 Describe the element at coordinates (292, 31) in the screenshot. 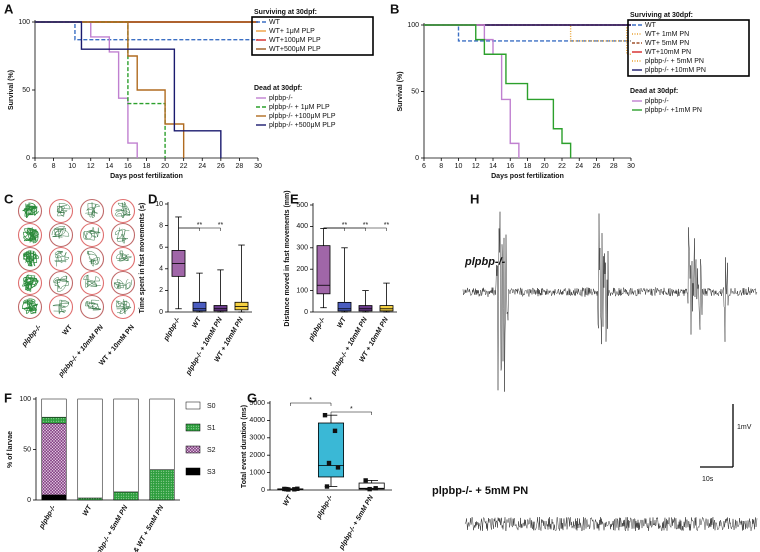

I see `legend-label: WT+ 1μM PLP` at that location.